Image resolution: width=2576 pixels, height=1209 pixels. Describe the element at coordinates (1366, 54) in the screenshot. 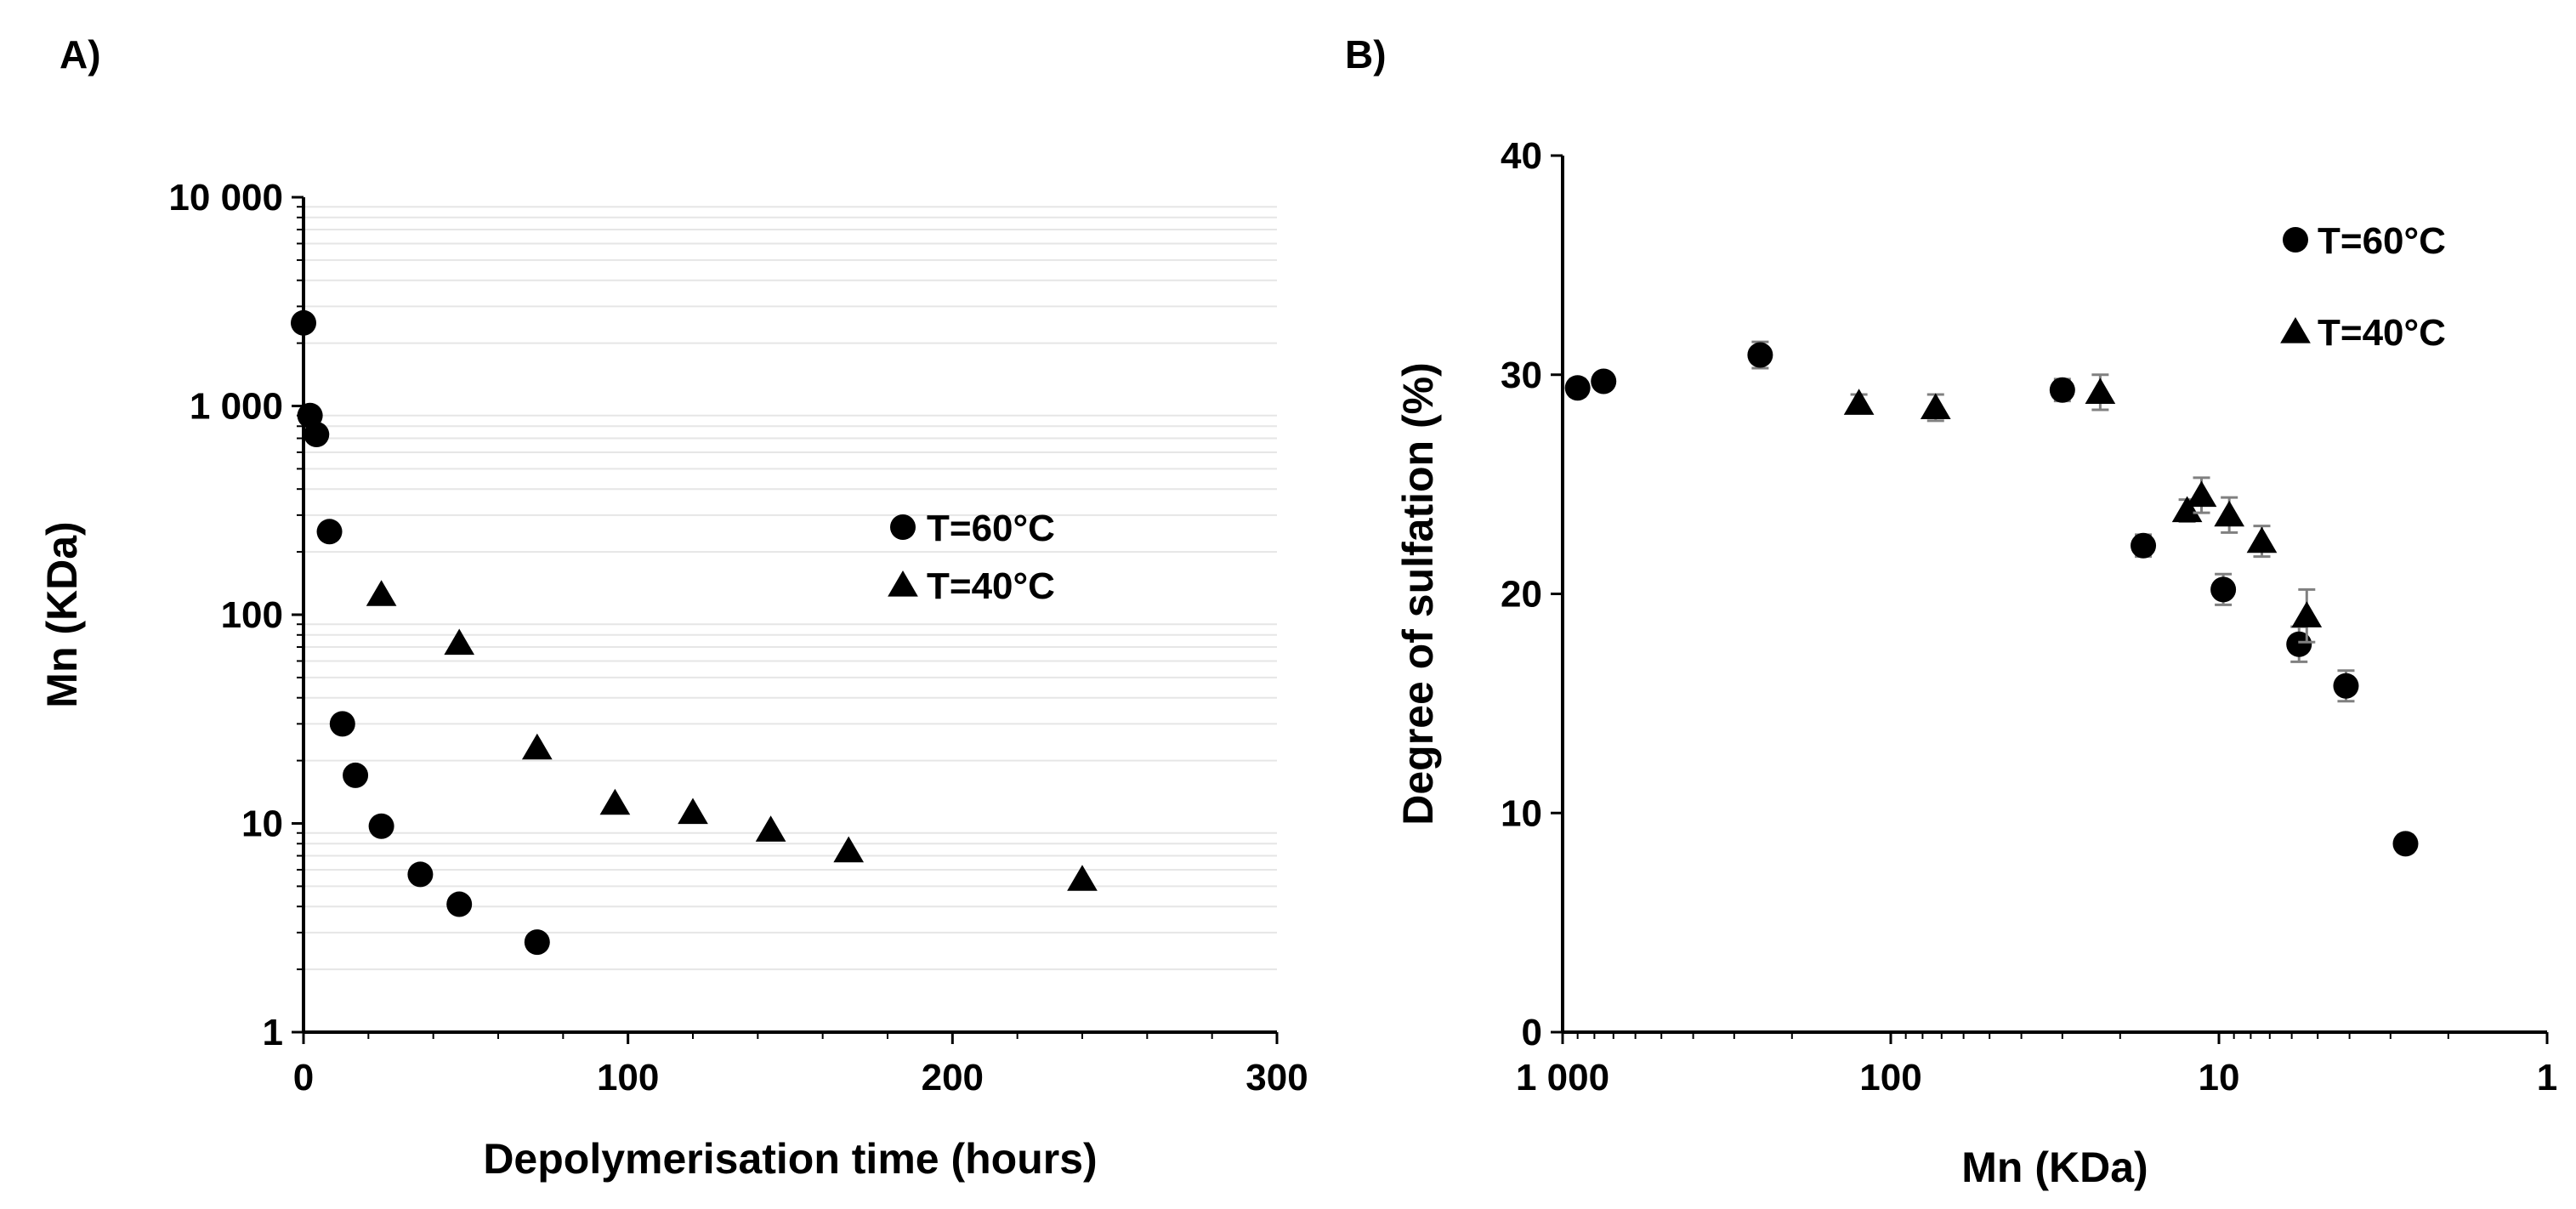

I see `panel-label-b: B)` at that location.